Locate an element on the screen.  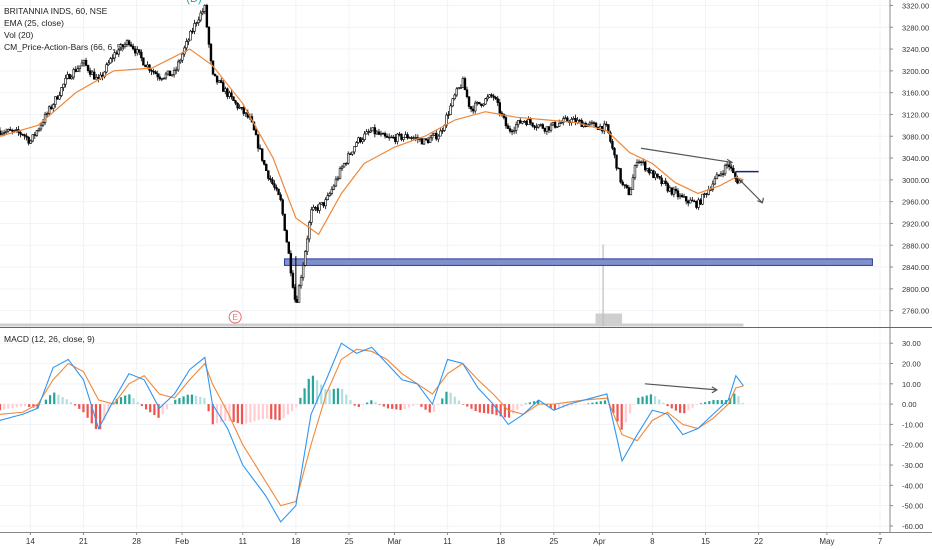
legend-ema: EMA (25, close) is located at coordinates (34, 23).